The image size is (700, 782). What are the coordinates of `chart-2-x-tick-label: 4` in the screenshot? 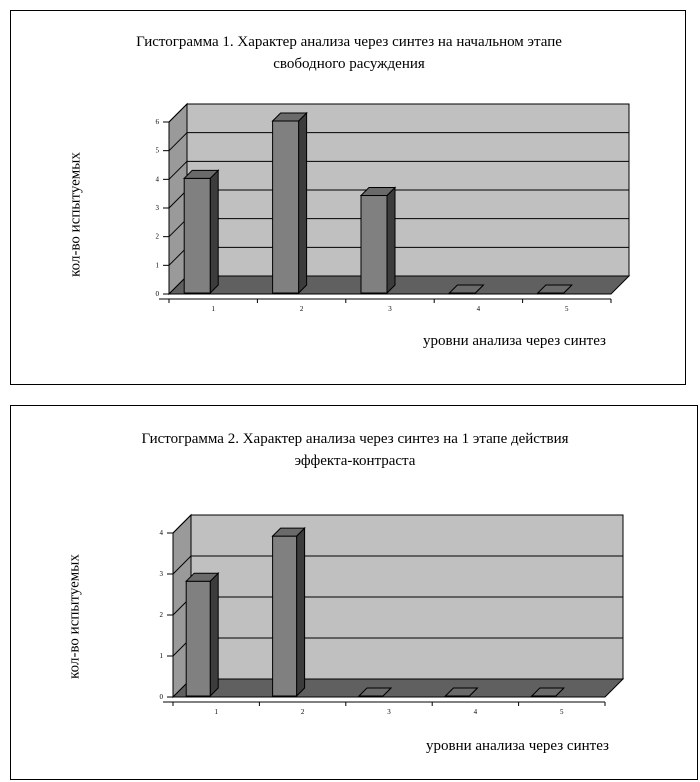 It's located at (476, 712).